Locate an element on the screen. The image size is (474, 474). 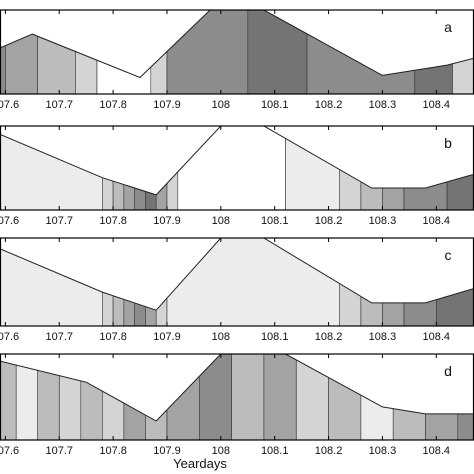
panel-letter: b is located at coordinates (448, 143).